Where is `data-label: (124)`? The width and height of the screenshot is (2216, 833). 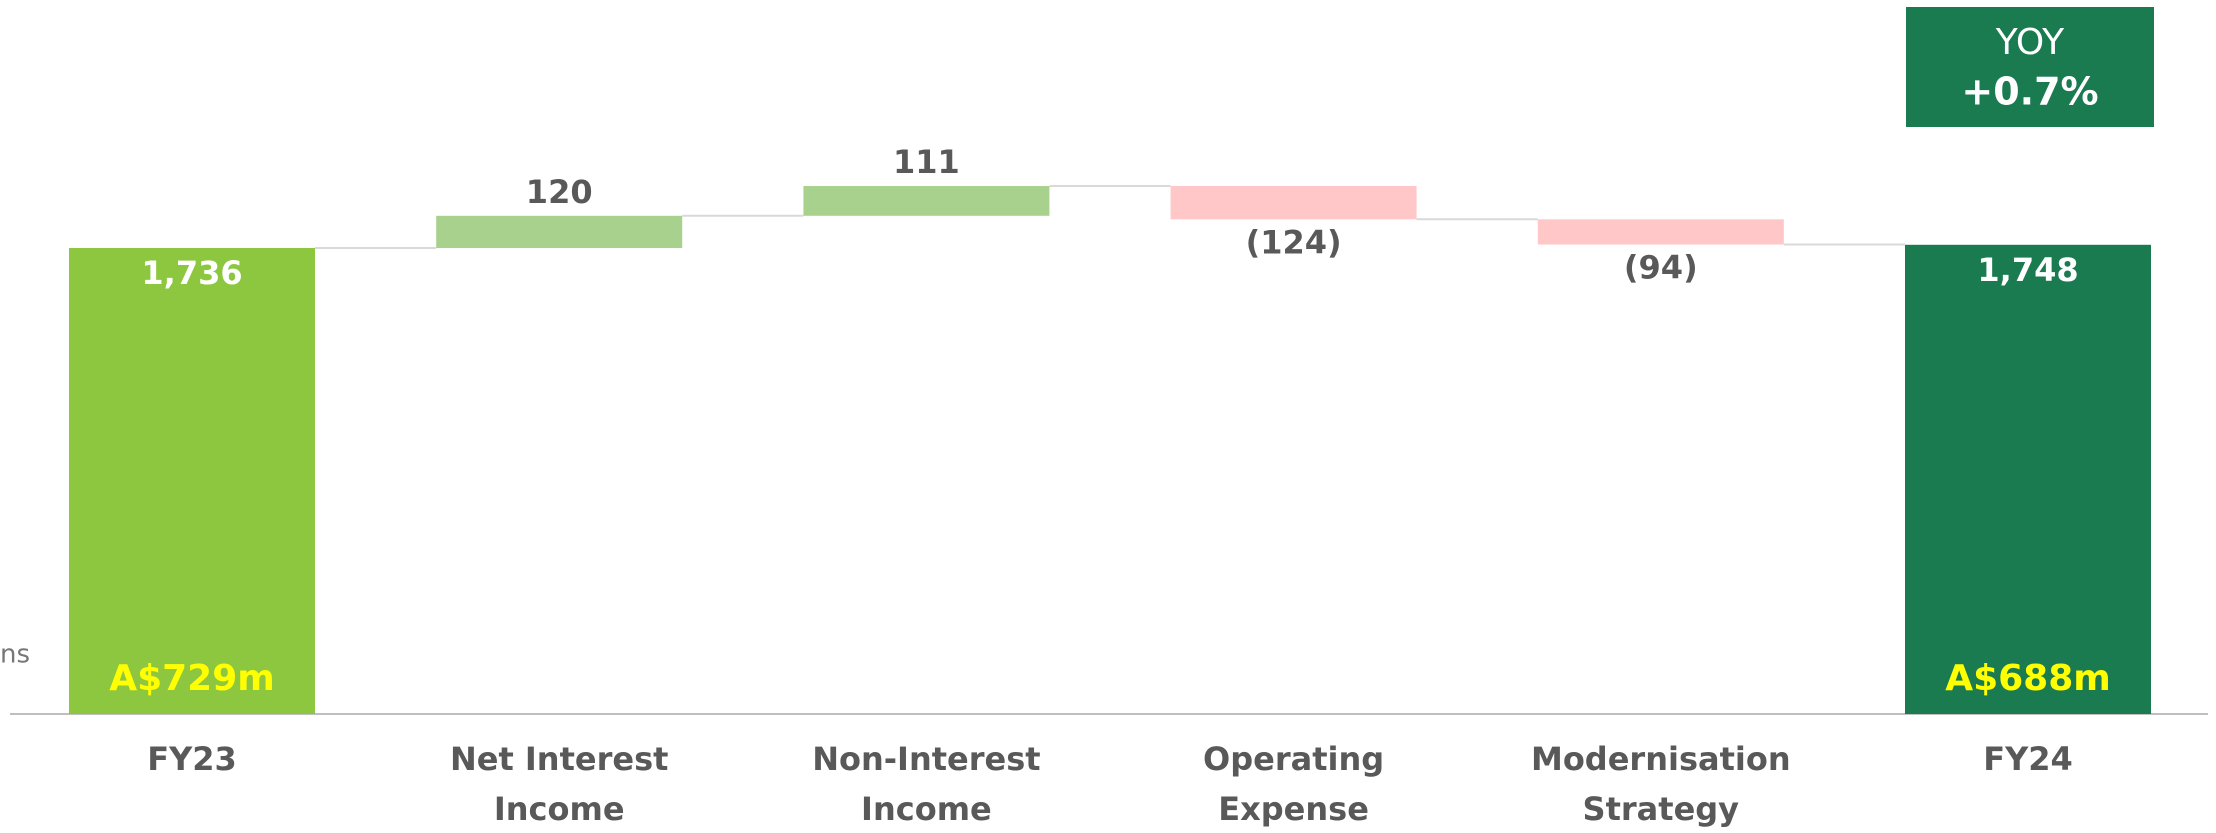
data-label: (124) is located at coordinates (1294, 242).